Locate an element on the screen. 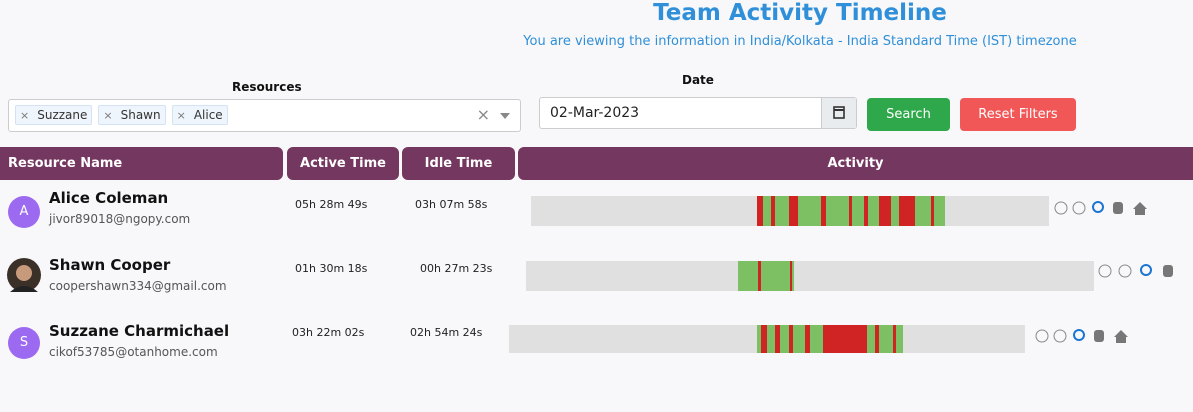  calendar-button is located at coordinates (838, 113).